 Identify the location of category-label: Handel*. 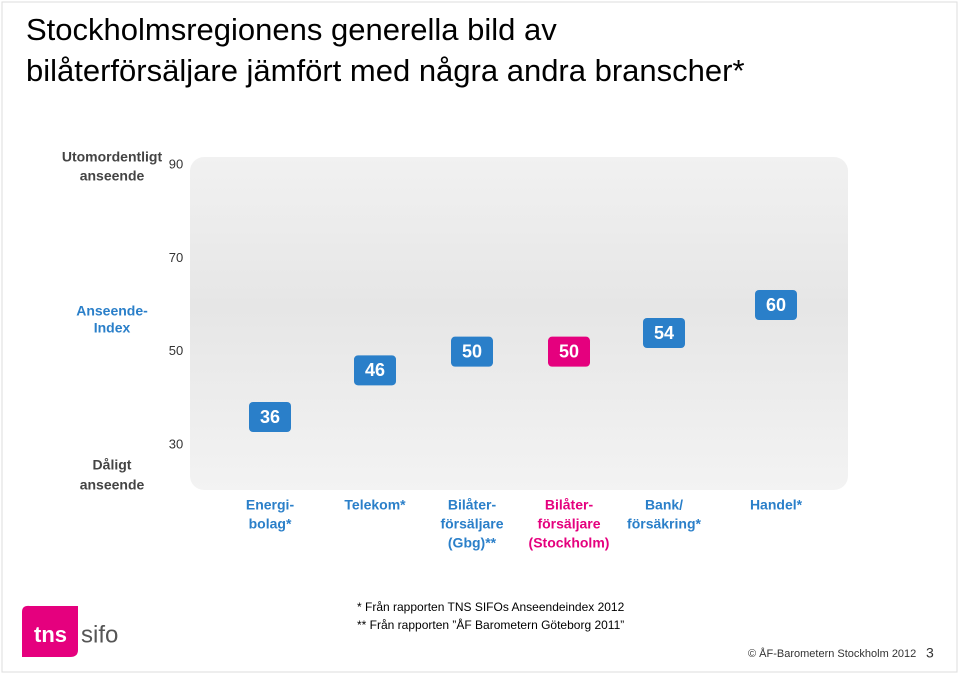
(776, 505).